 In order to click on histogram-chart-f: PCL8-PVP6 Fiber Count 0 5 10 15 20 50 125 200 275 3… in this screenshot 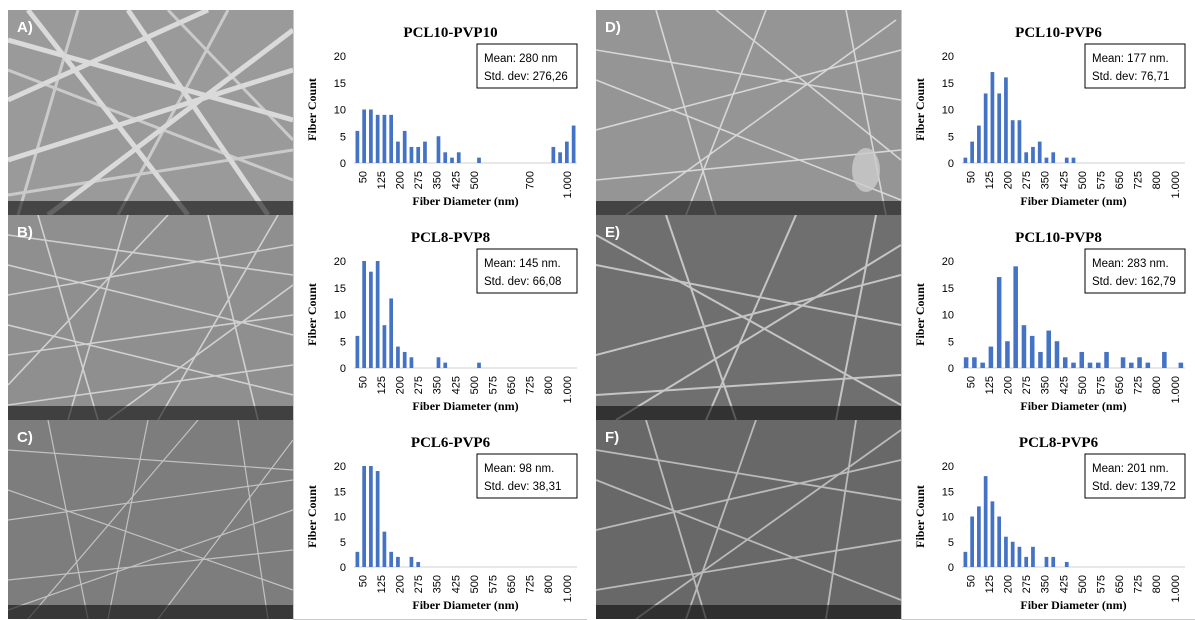, I will do `click(1048, 520)`.